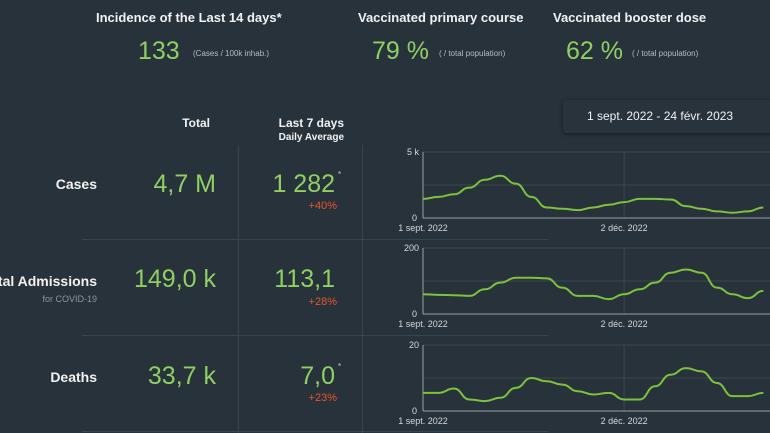  I want to click on hospital-change: +28%, so click(322, 302).